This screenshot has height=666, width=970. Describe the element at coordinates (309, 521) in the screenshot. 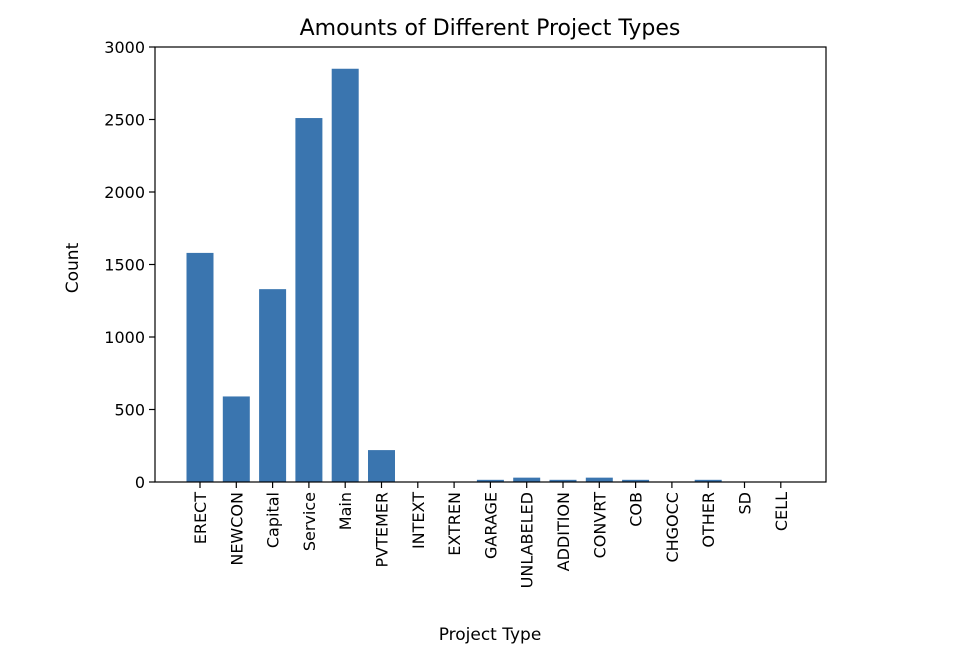

I see `x-tick-label-service: Service` at that location.